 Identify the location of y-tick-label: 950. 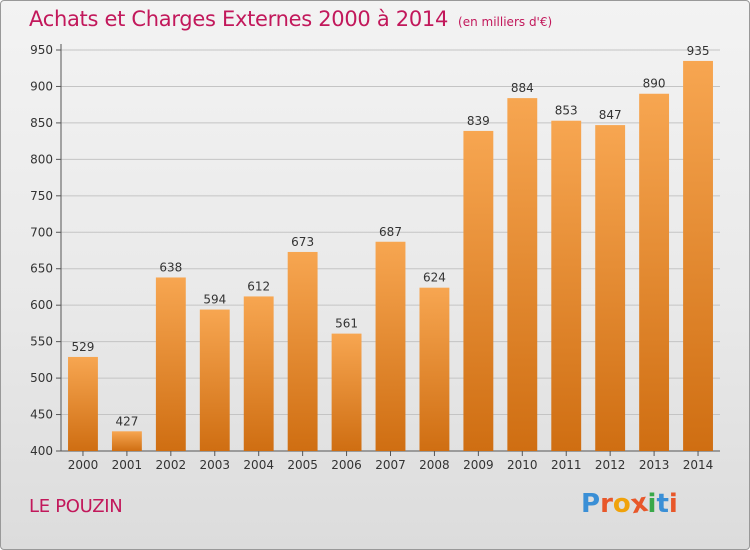
(41, 50).